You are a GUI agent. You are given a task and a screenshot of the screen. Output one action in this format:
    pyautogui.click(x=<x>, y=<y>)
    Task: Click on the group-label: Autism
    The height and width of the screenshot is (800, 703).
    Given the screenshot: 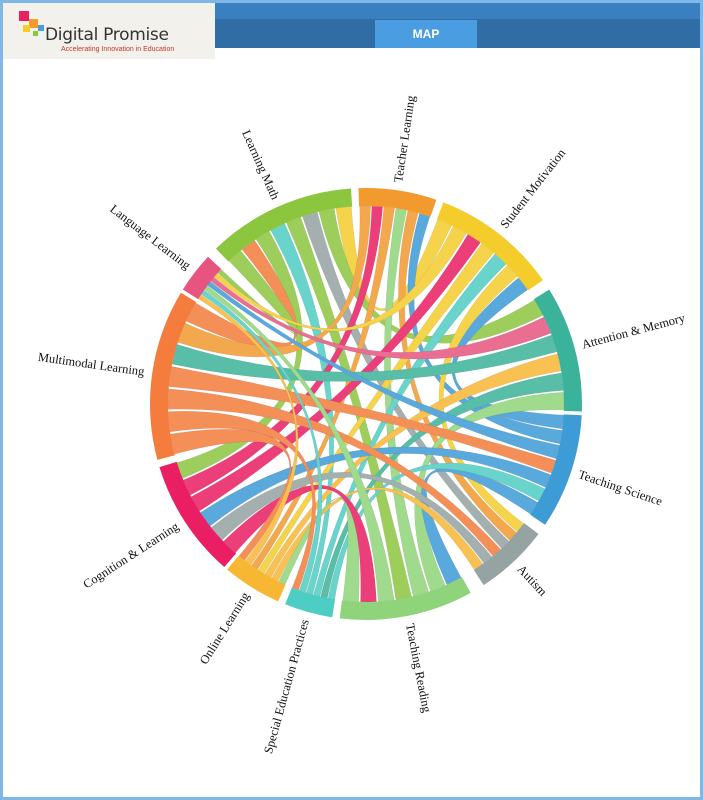 What is the action you would take?
    pyautogui.click(x=532, y=580)
    